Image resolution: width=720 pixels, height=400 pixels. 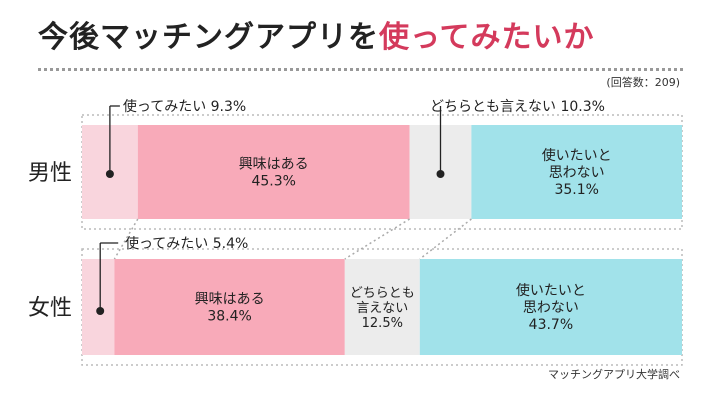 I want to click on data-label-male-not-want: 思わない, so click(x=577, y=173).